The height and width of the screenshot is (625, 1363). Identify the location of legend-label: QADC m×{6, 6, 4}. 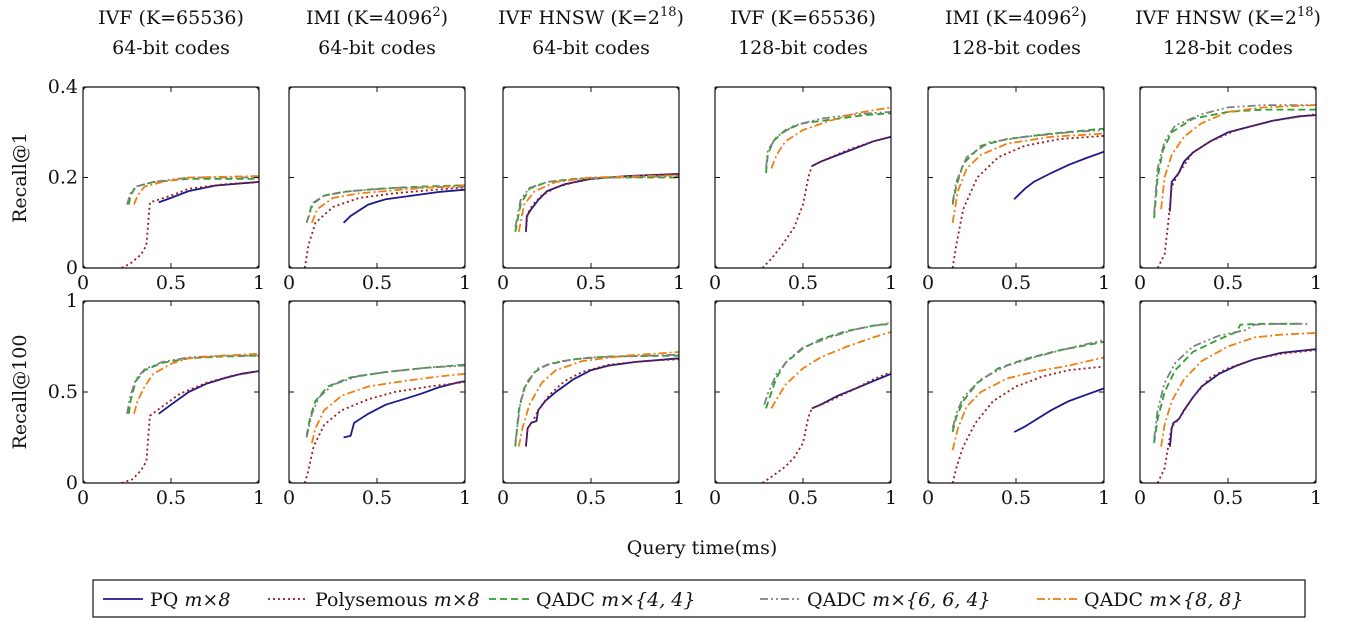
(899, 600).